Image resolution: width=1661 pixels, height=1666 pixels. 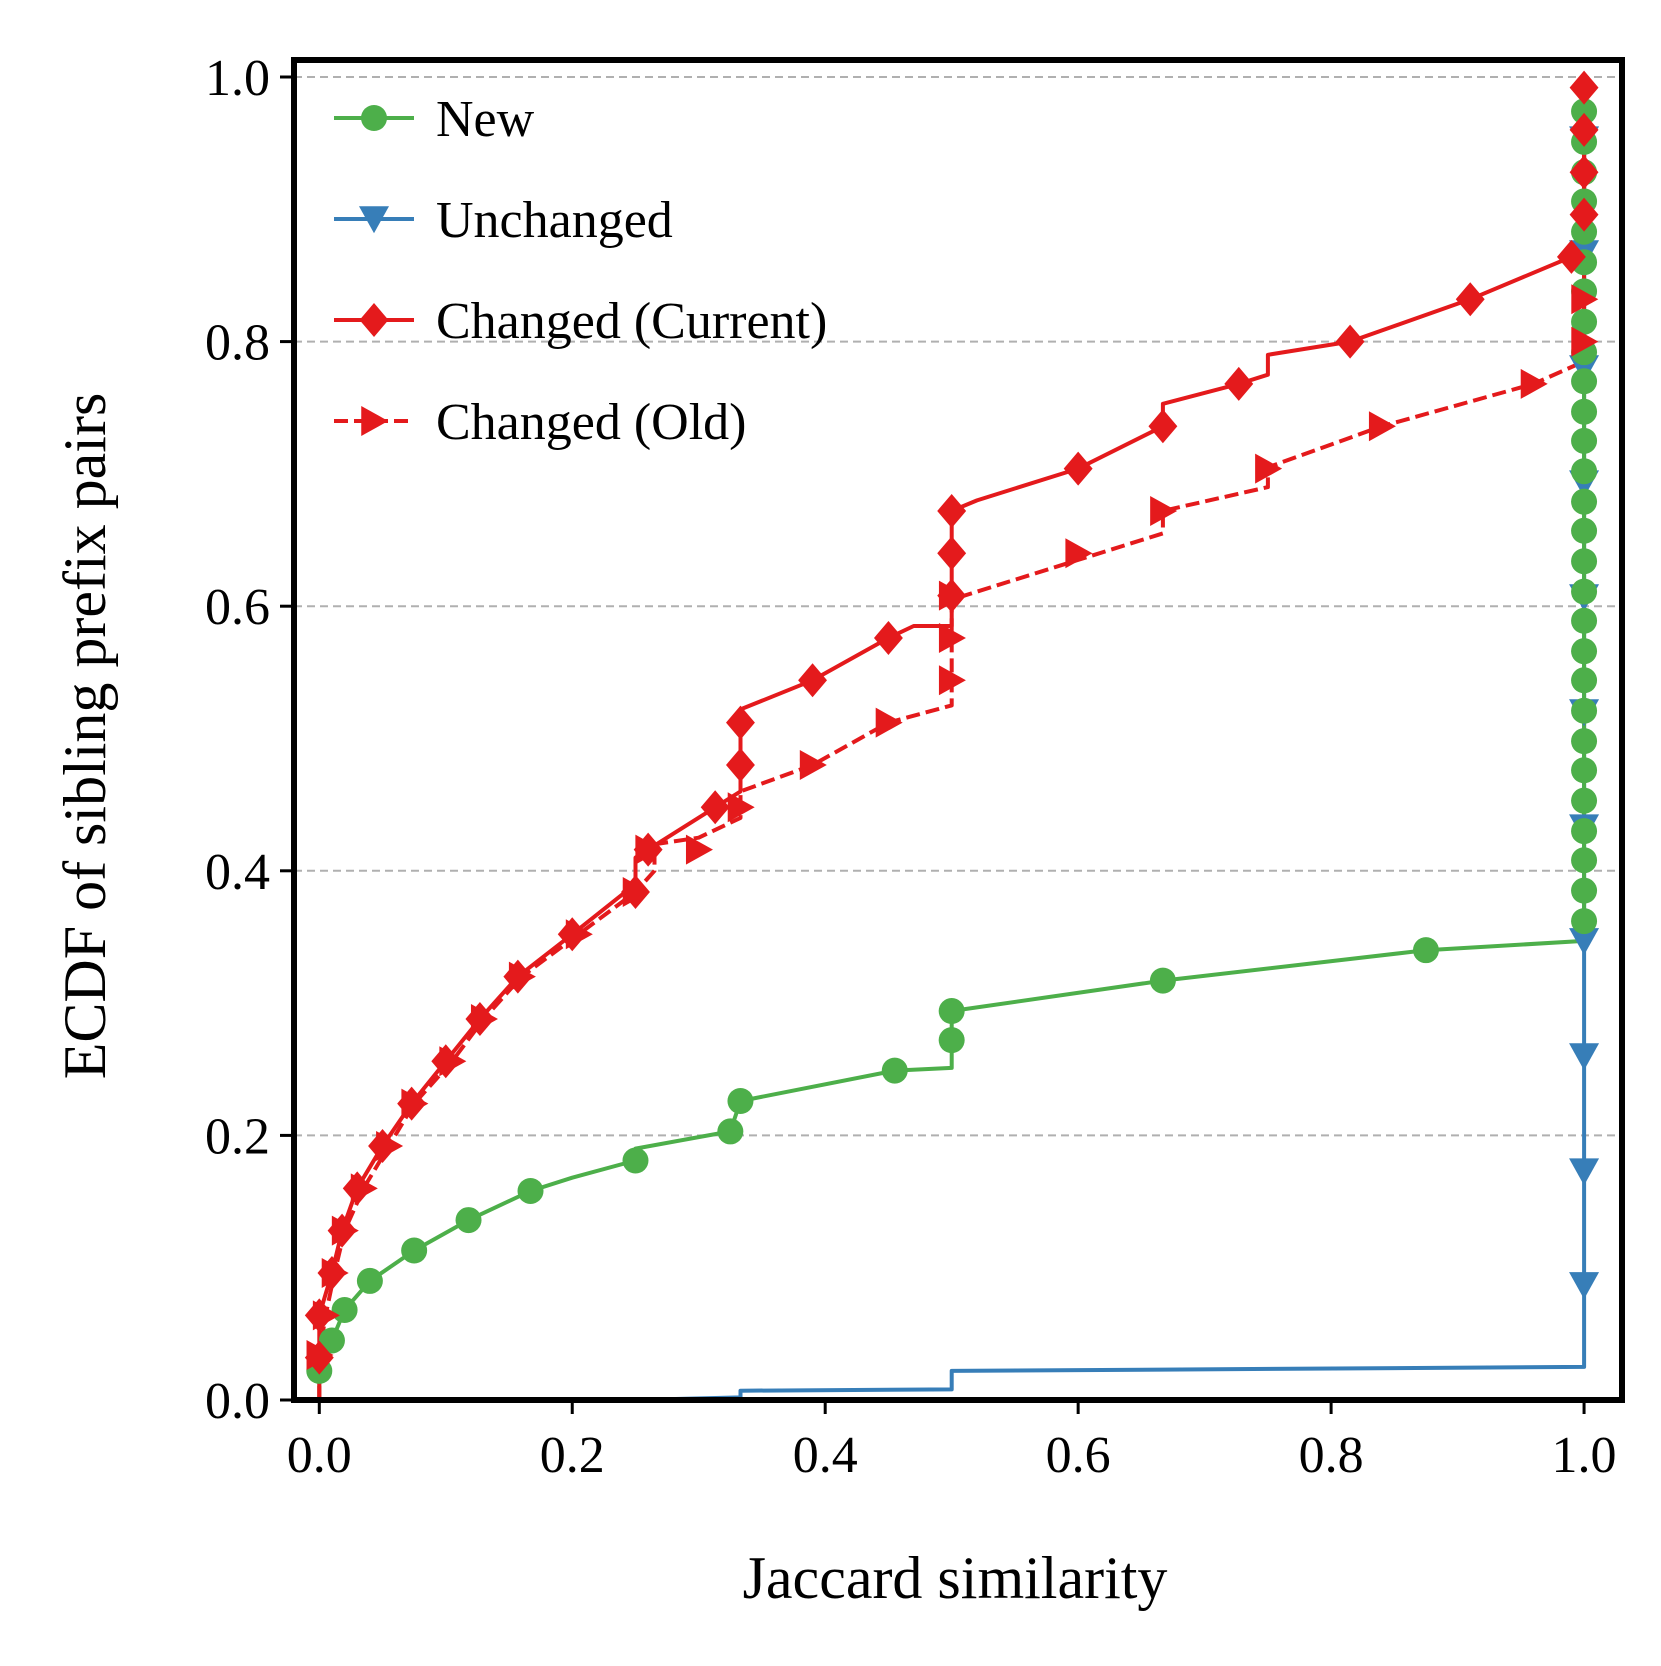 What do you see at coordinates (237, 607) in the screenshot?
I see `y-tick-label-0.6: 0.6` at bounding box center [237, 607].